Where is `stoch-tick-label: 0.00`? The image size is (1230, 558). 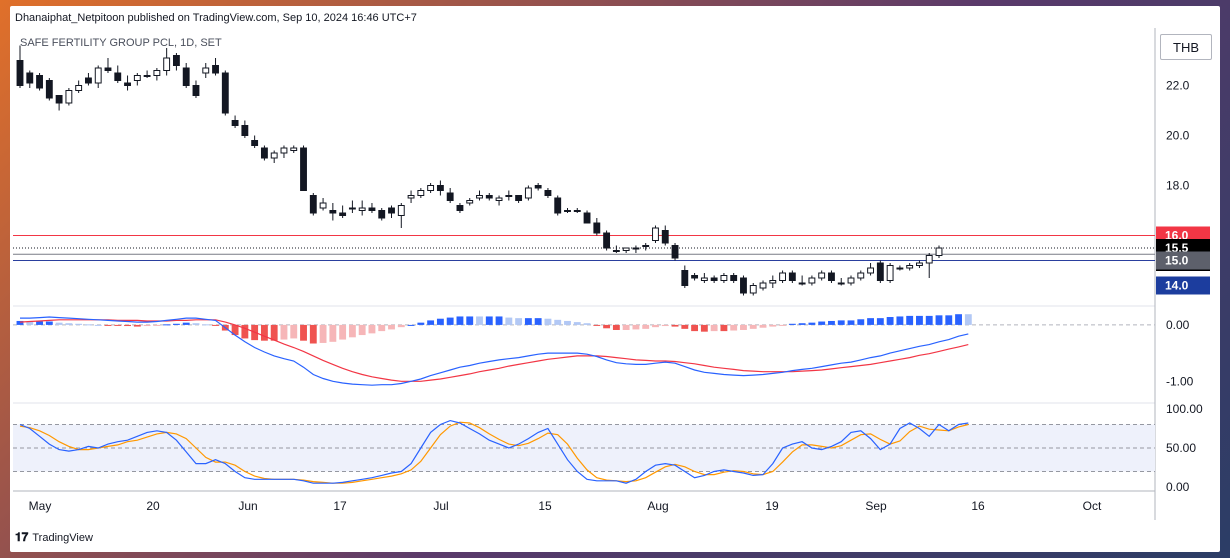 stoch-tick-label: 0.00 is located at coordinates (1178, 487).